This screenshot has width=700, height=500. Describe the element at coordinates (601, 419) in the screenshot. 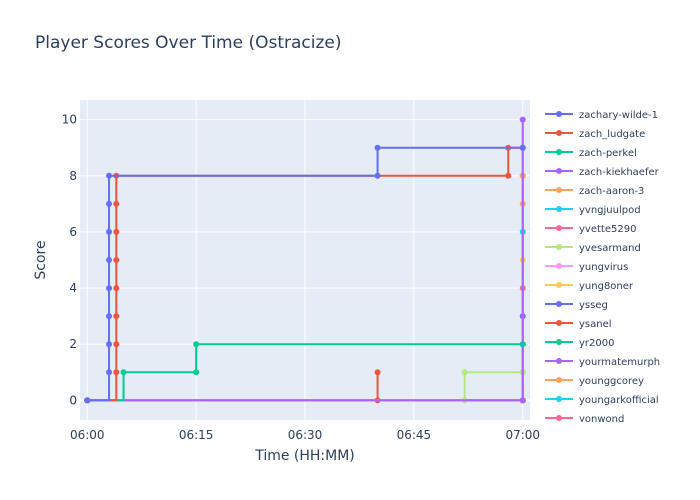

I see `legend-label: yonwond` at that location.